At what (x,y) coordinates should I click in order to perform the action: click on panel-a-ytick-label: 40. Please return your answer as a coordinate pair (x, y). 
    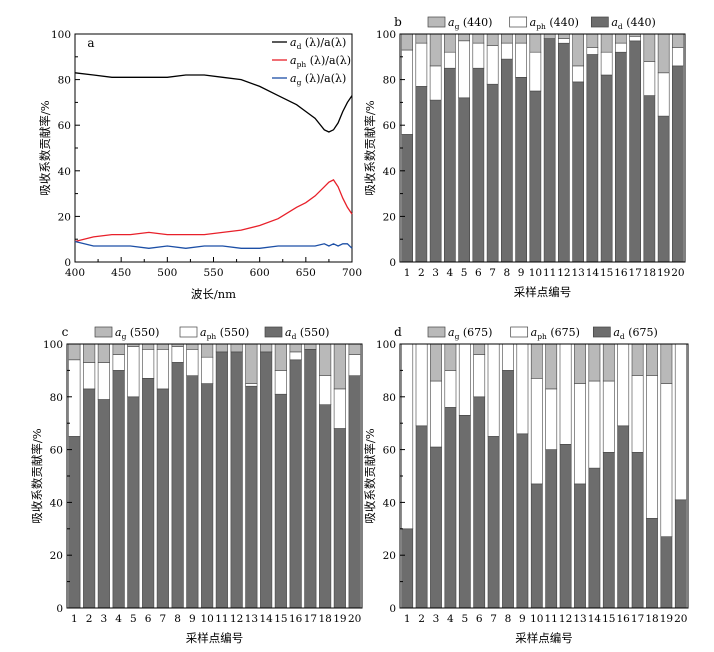
    Looking at the image, I should click on (64, 172).